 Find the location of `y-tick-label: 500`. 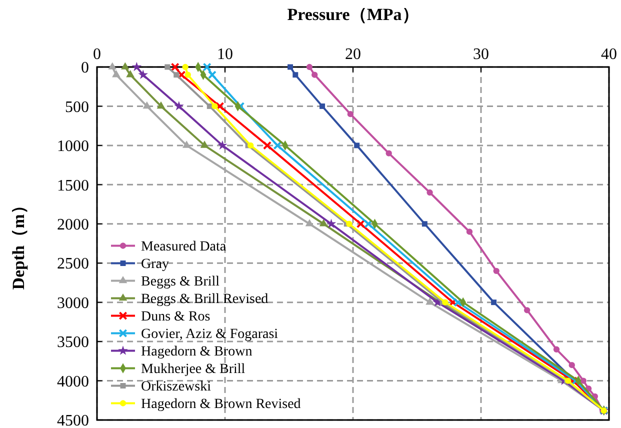

y-tick-label: 500 is located at coordinates (77, 107).